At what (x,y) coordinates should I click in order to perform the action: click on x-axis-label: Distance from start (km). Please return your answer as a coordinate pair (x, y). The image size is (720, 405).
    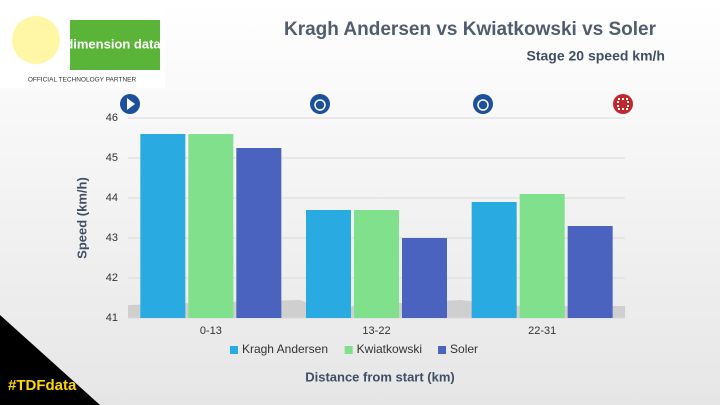
    Looking at the image, I should click on (380, 376).